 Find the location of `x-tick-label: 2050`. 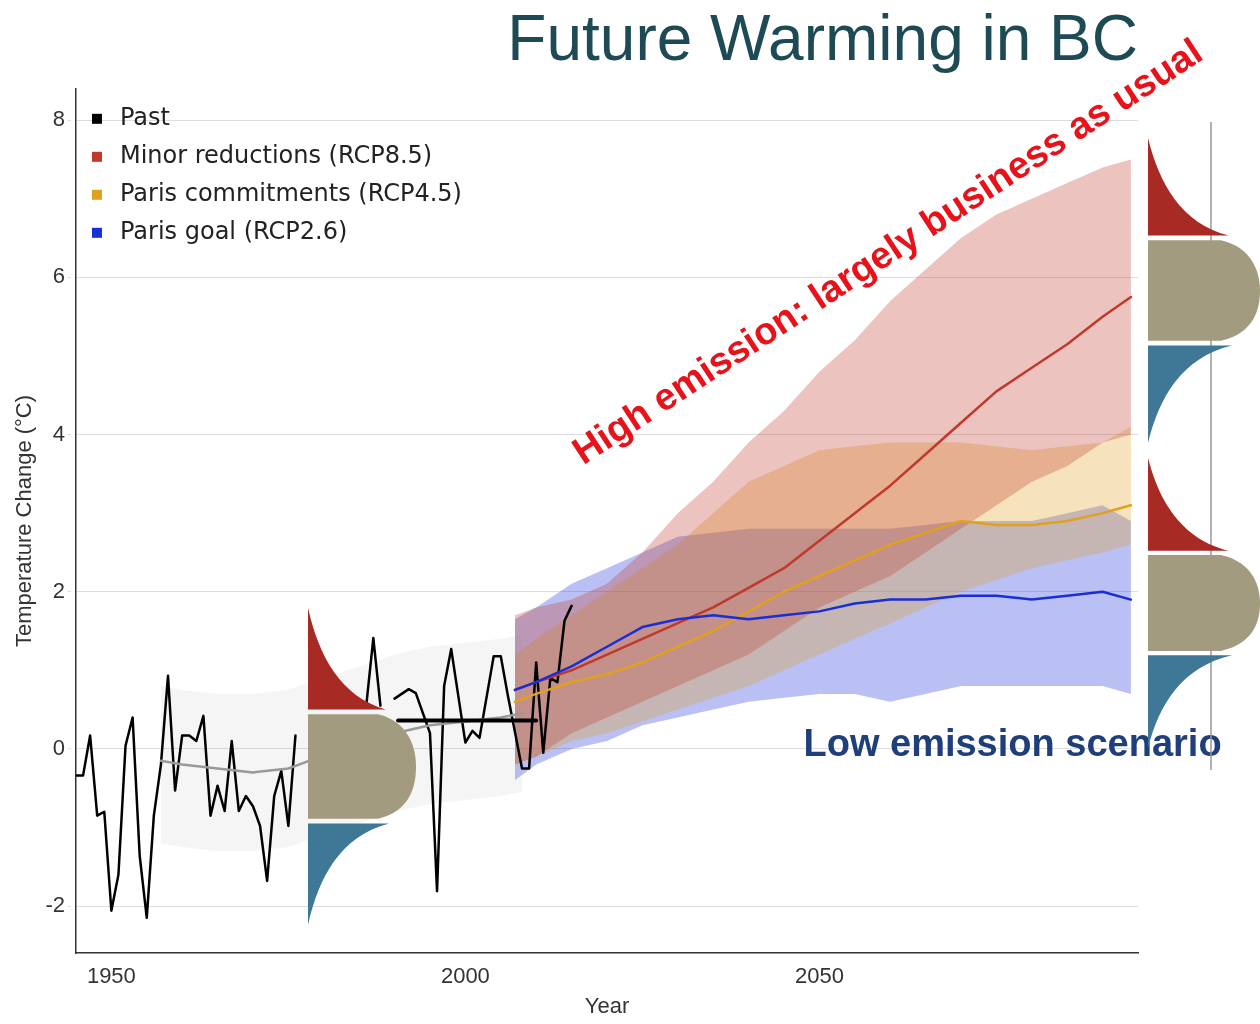

x-tick-label: 2050 is located at coordinates (819, 976).